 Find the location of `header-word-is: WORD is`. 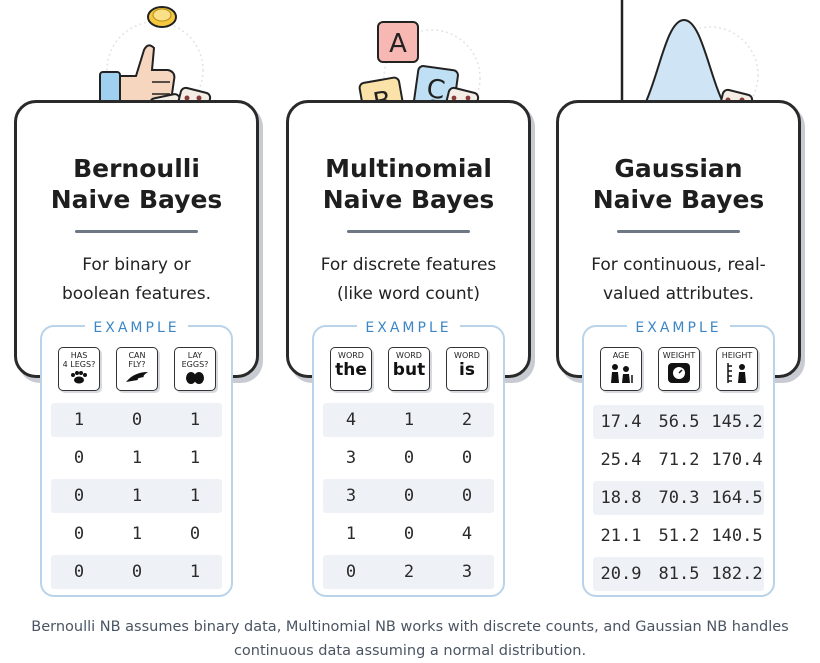

header-word-is: WORD is is located at coordinates (467, 369).